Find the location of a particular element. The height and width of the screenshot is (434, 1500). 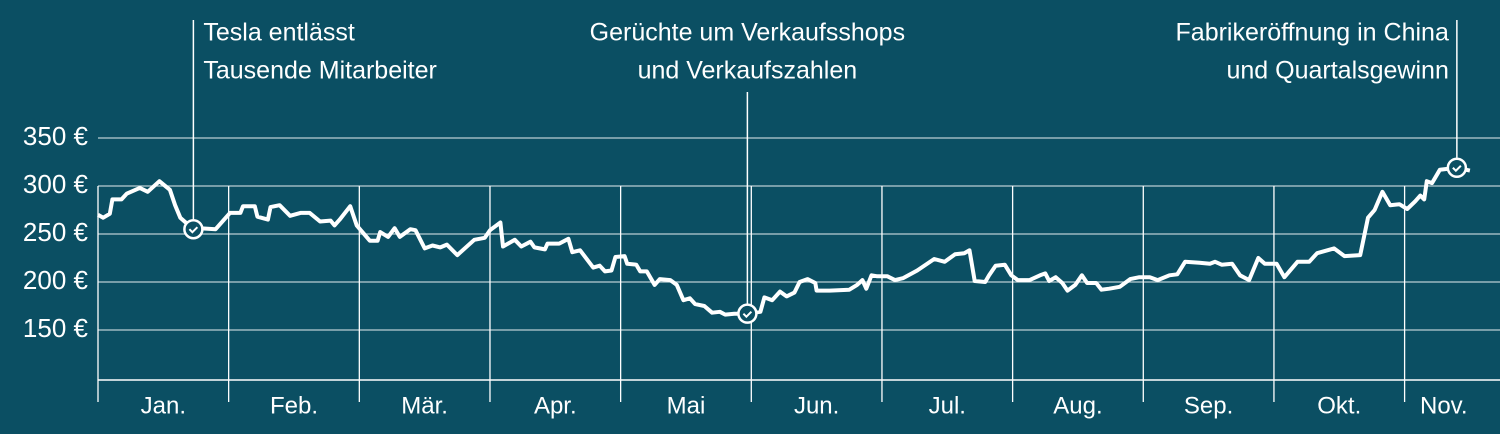

x-tick-label: Feb. is located at coordinates (294, 405).